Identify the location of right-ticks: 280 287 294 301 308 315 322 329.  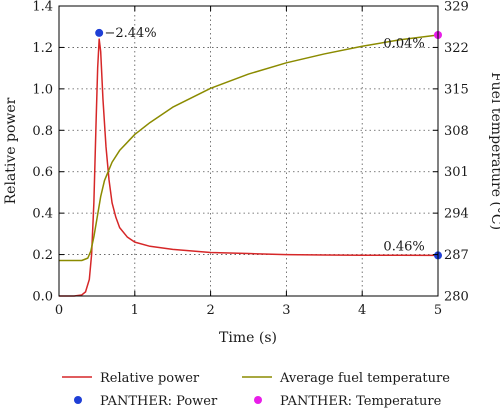
(451, 152).